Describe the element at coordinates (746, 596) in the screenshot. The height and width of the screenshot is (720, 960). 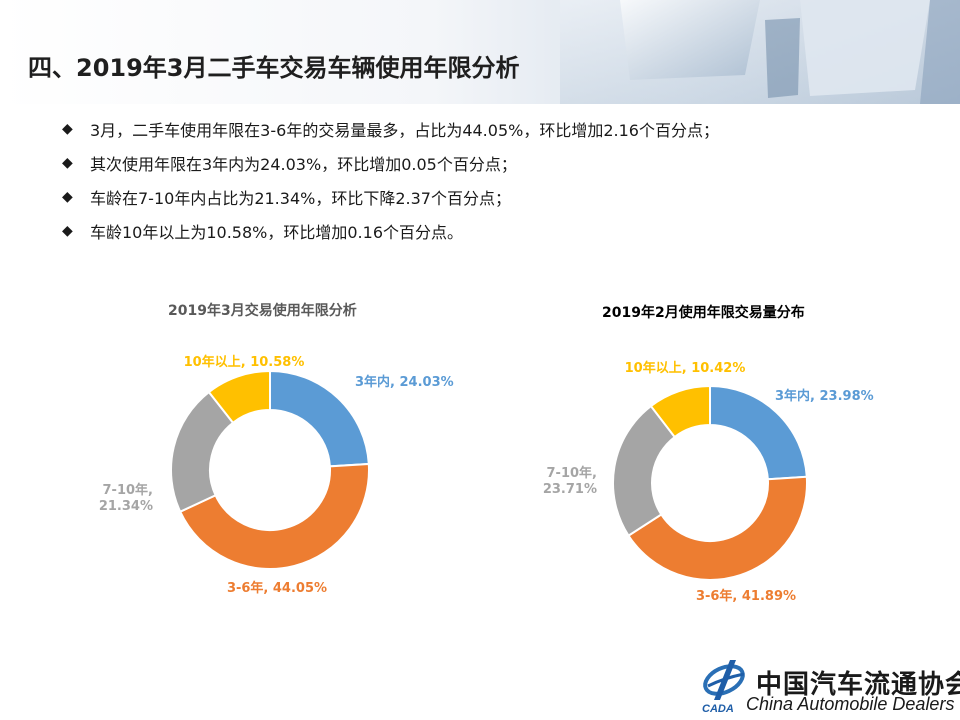
I see `slice-label-february-1: 3-6年, 41.89%` at that location.